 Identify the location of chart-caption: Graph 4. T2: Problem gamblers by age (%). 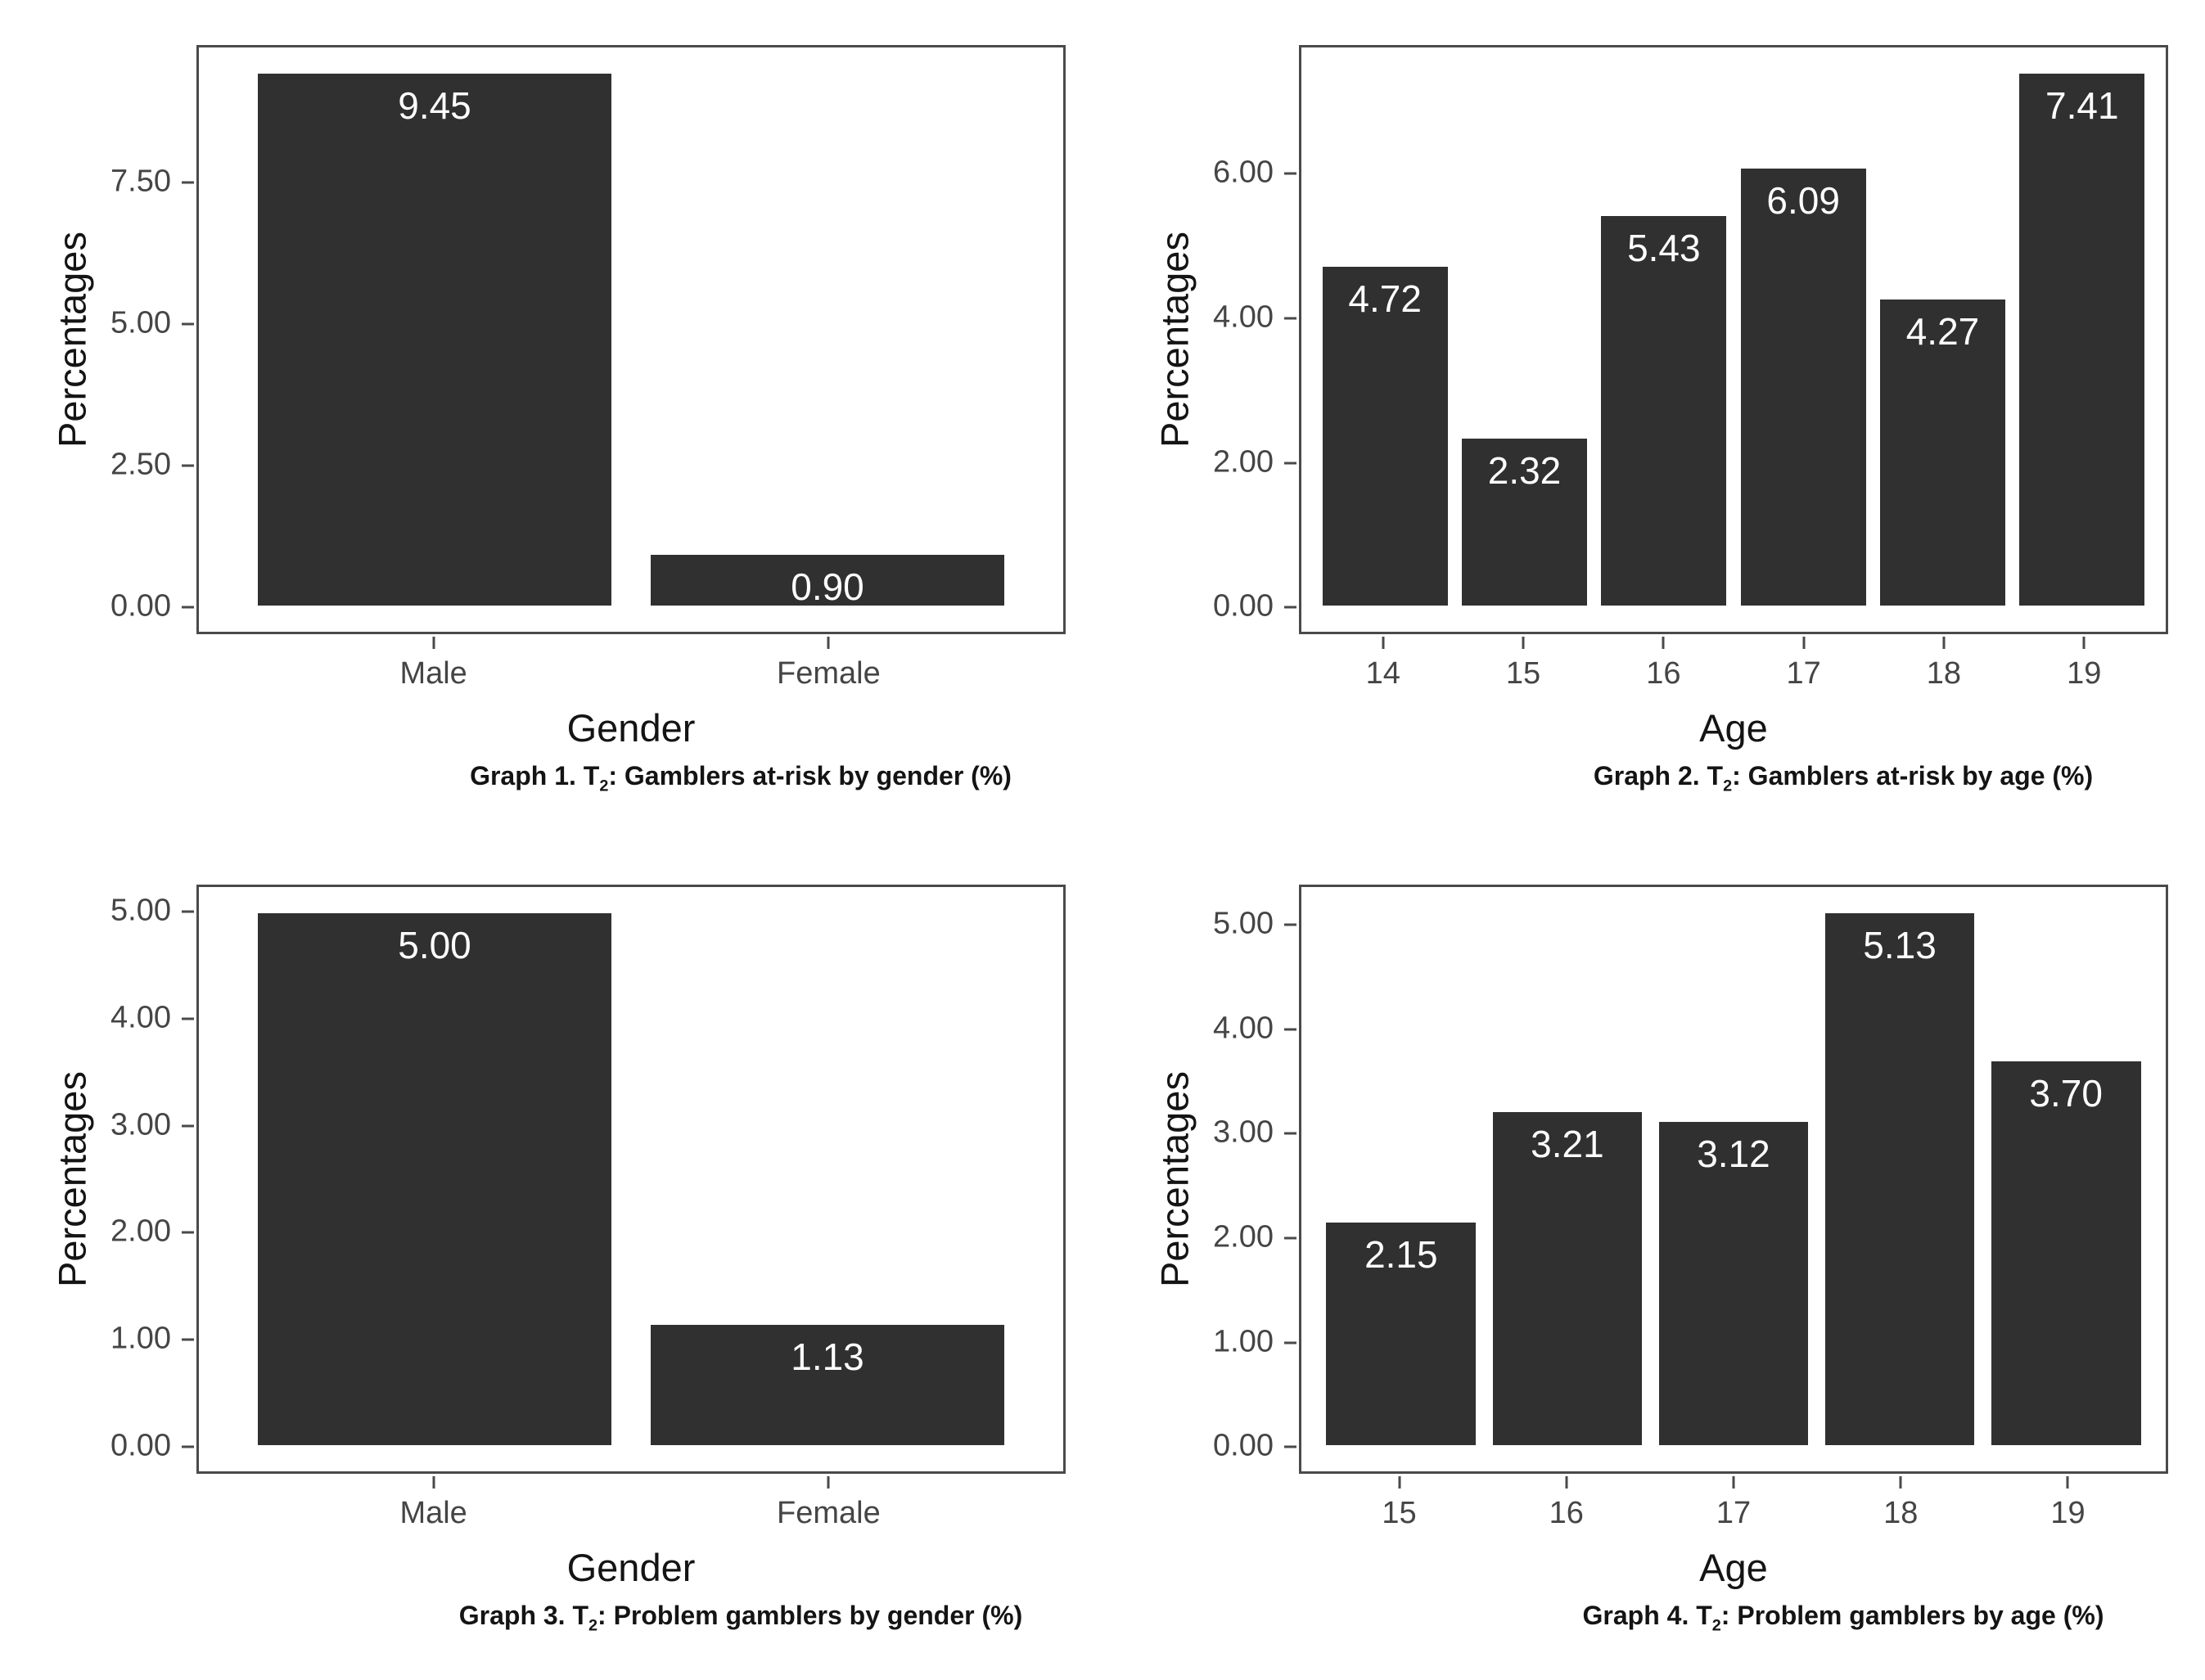
(1843, 1618).